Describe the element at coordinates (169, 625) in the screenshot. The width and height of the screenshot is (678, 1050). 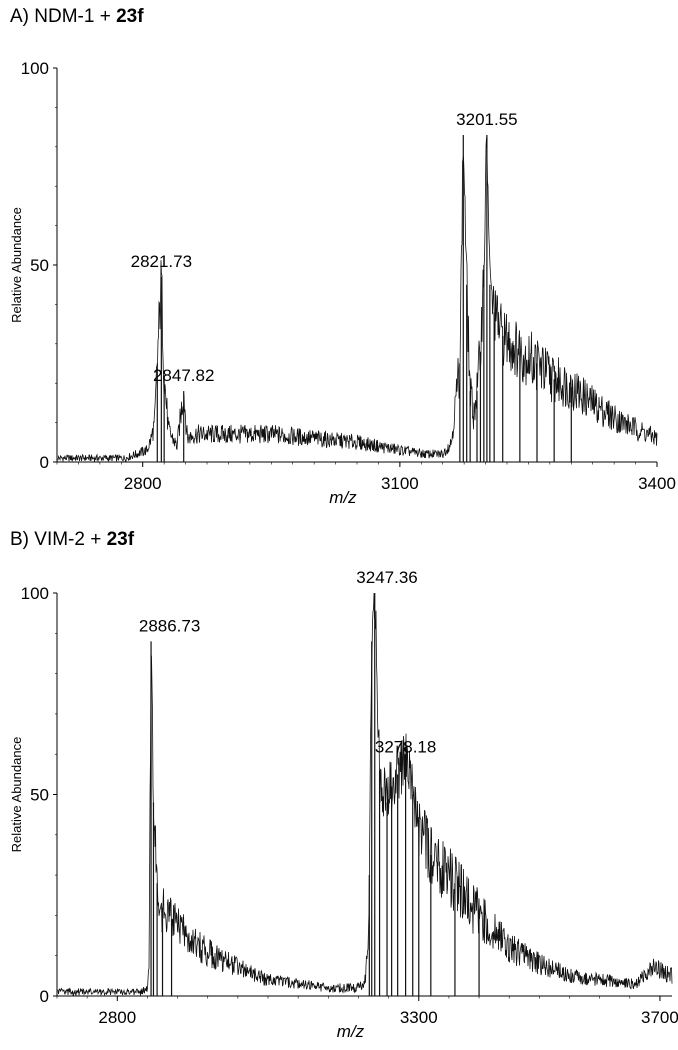
I see `peak-label: 2886.73` at that location.